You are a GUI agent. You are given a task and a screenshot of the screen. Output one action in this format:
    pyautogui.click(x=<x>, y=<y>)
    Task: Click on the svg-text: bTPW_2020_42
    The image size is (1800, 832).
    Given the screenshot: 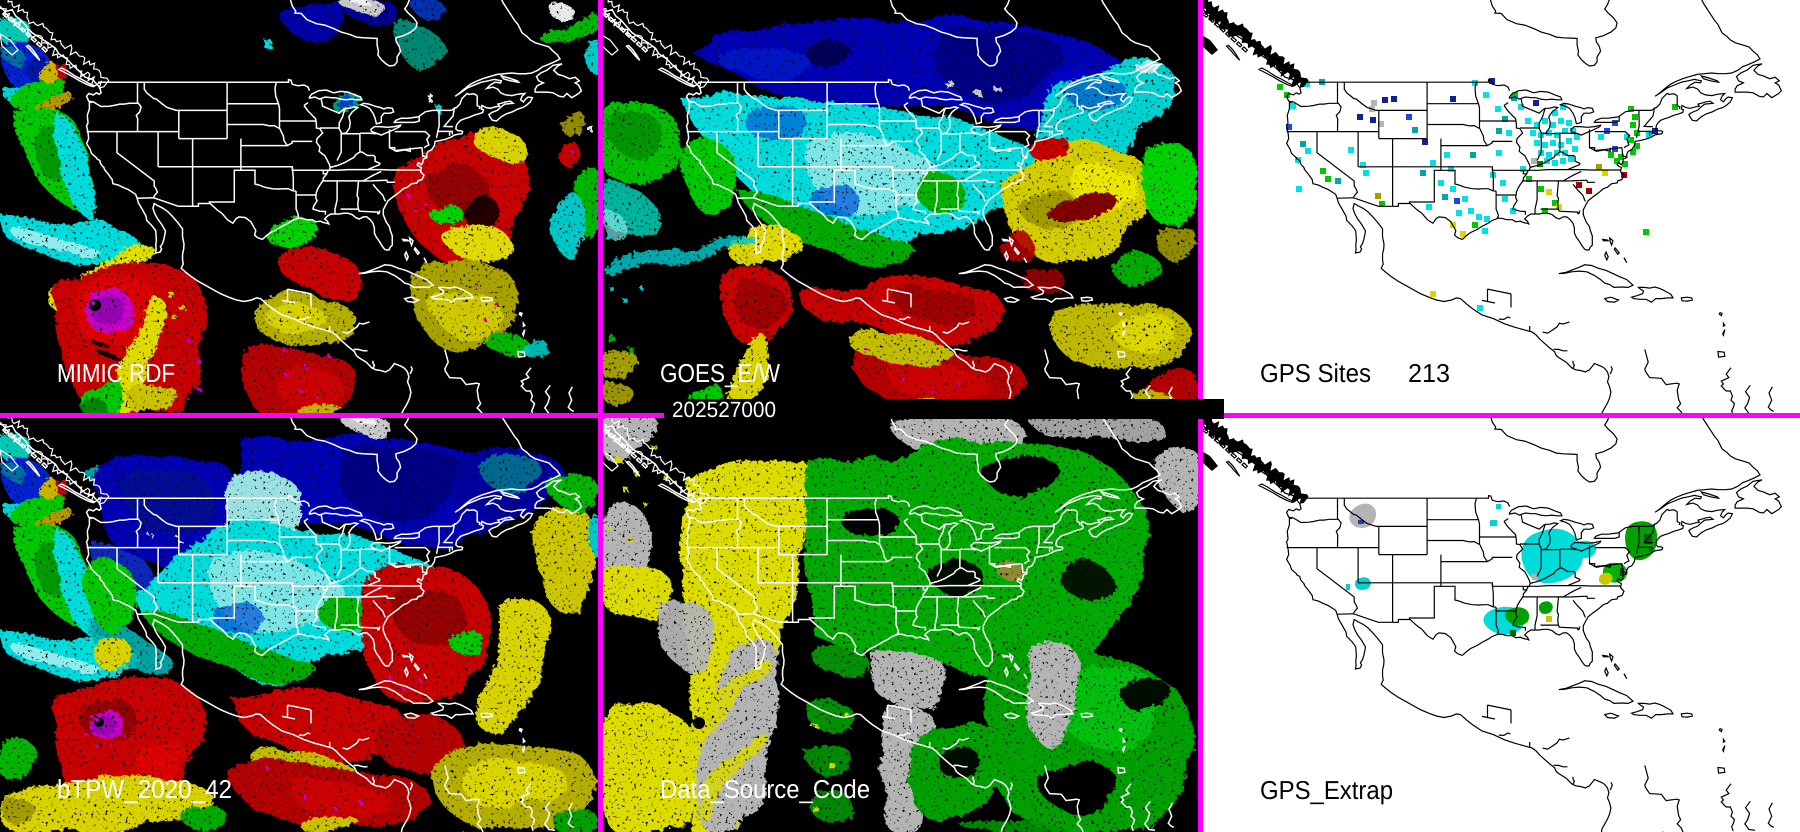 What is the action you would take?
    pyautogui.click(x=144, y=789)
    